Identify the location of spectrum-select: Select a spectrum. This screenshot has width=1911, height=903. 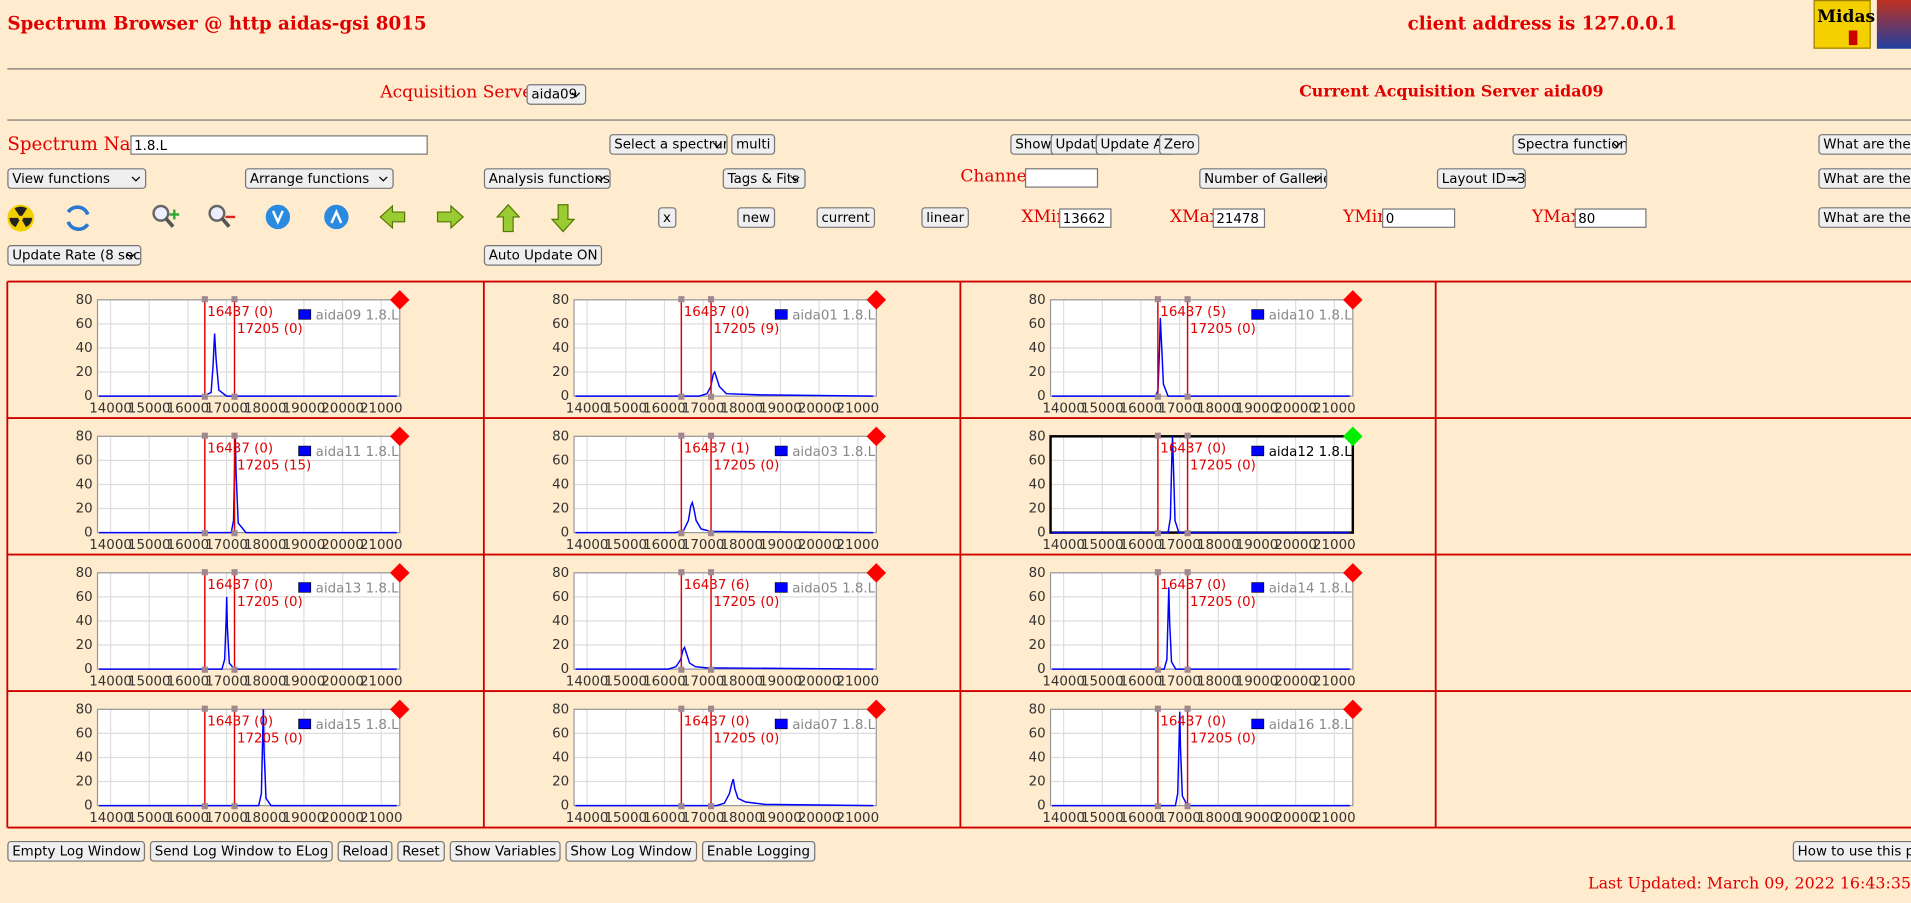
(668, 144).